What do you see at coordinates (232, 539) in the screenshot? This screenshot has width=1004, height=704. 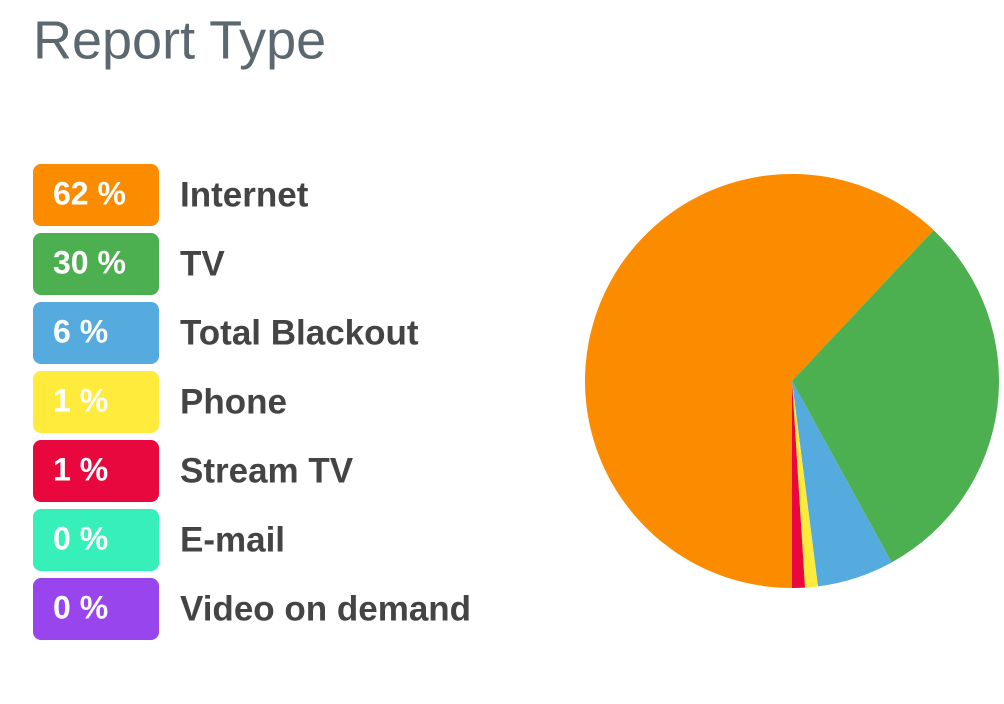 I see `legend-label: E-mail` at bounding box center [232, 539].